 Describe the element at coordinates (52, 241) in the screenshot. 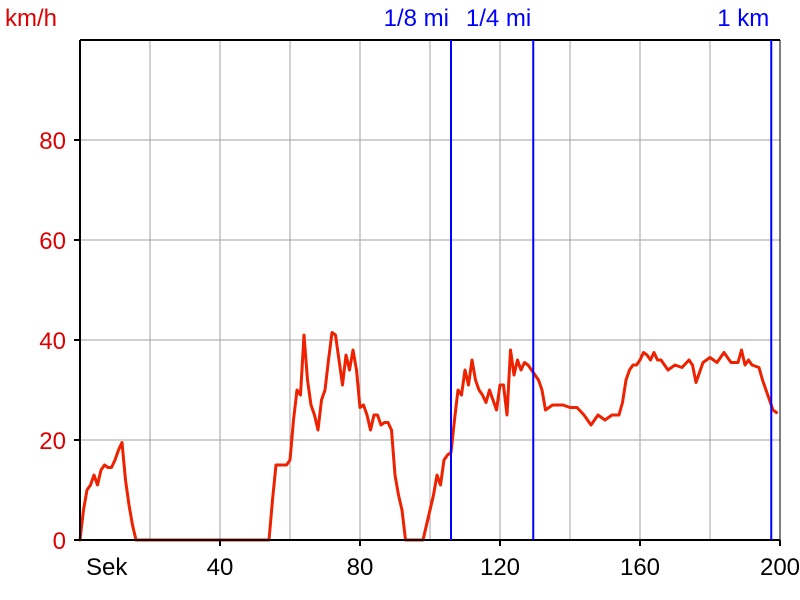

I see `y-tick-label: 60` at that location.